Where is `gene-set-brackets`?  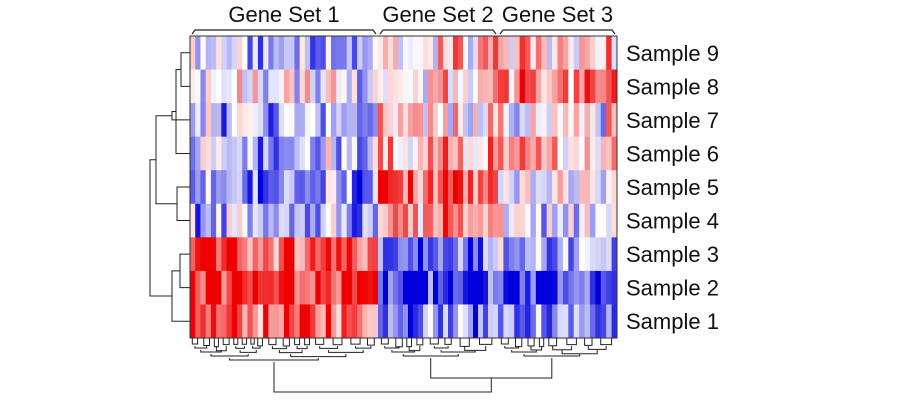 gene-set-brackets is located at coordinates (403, 32).